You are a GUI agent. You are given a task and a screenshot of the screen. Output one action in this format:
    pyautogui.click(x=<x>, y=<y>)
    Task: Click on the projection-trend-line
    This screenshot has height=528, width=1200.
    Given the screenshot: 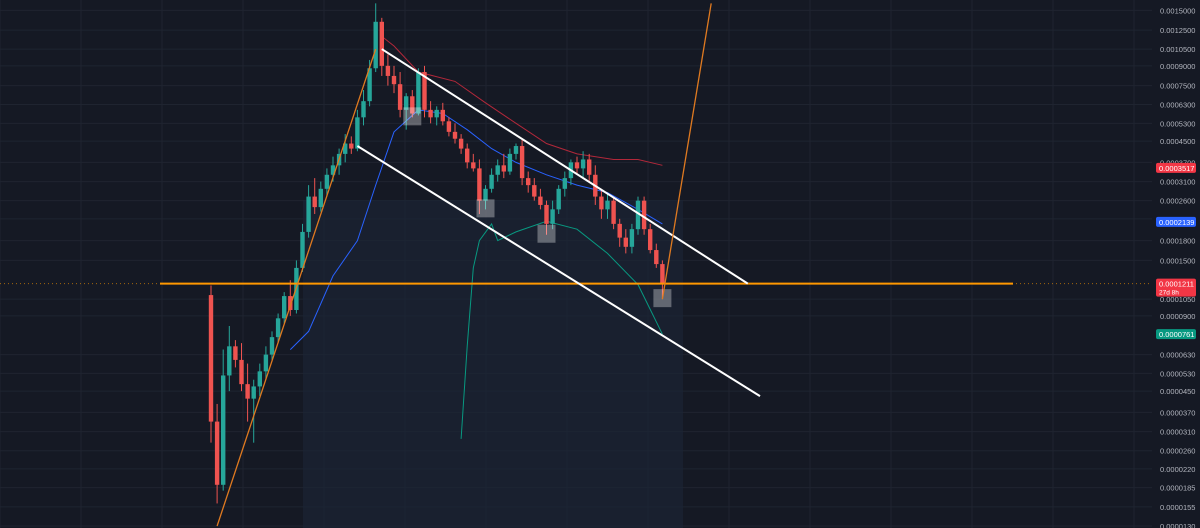 What is the action you would take?
    pyautogui.click(x=296, y=287)
    